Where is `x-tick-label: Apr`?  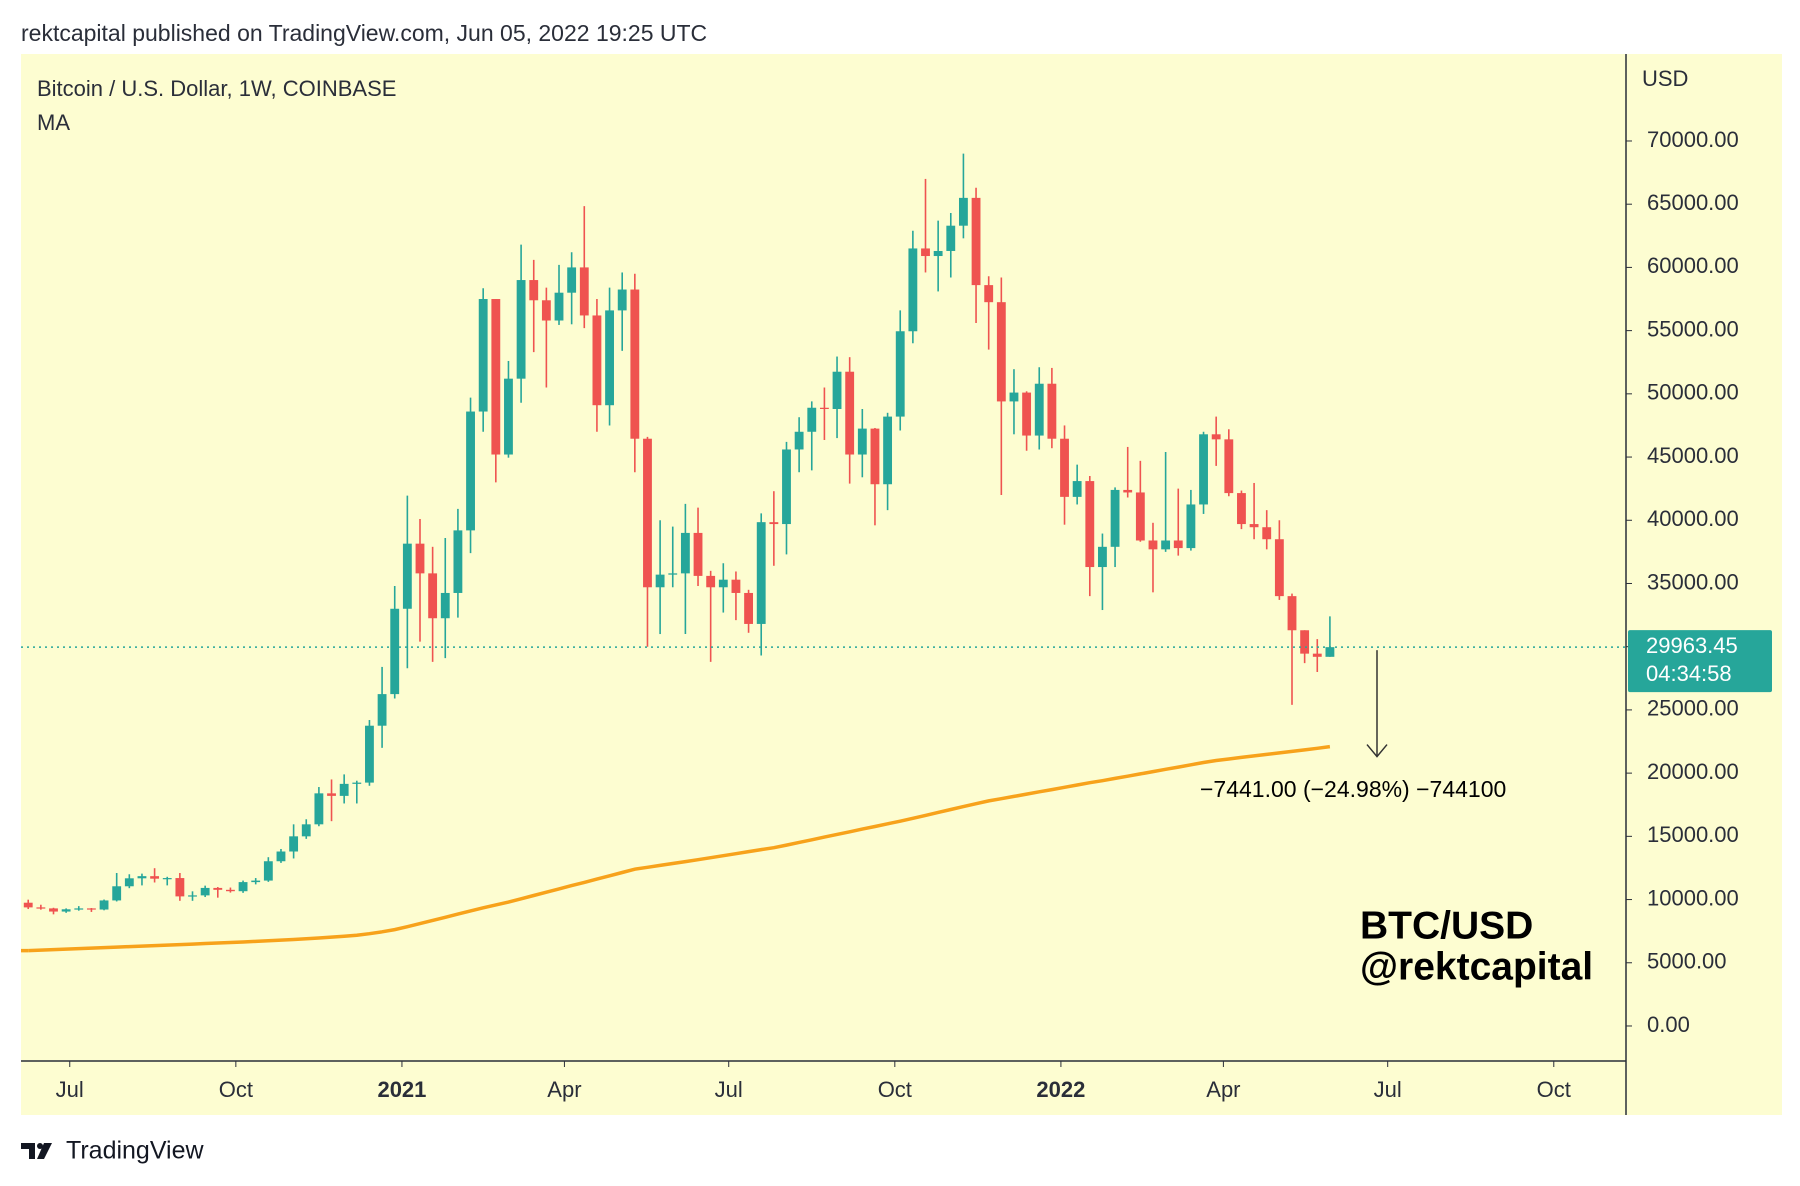
x-tick-label: Apr is located at coordinates (1223, 1089).